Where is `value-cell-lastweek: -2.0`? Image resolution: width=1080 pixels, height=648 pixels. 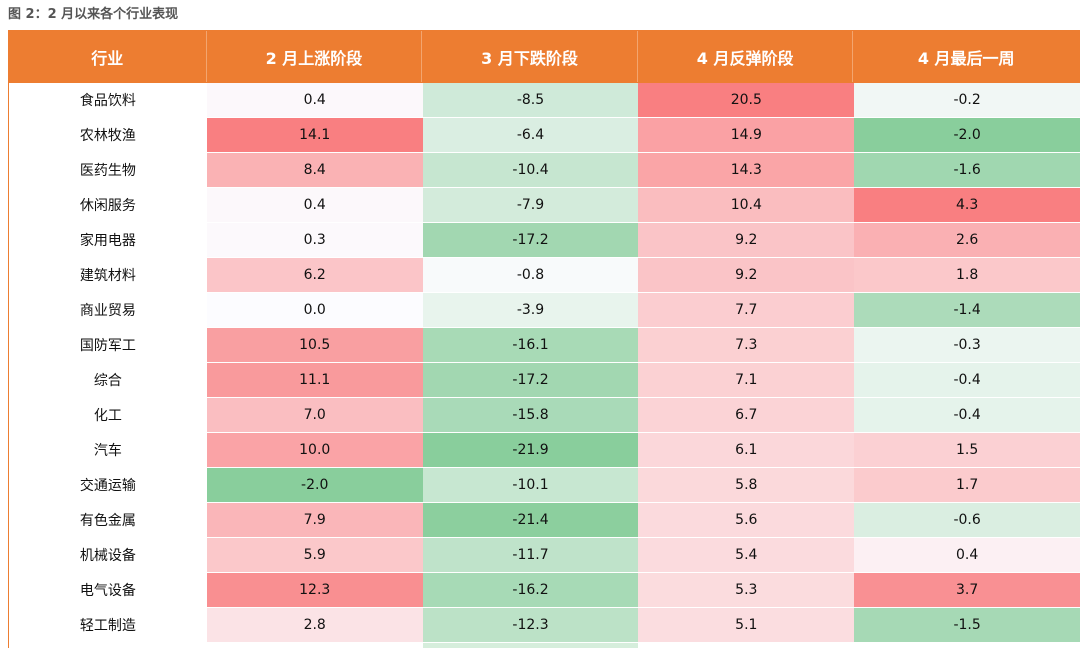
value-cell-lastweek: -2.0 is located at coordinates (967, 135).